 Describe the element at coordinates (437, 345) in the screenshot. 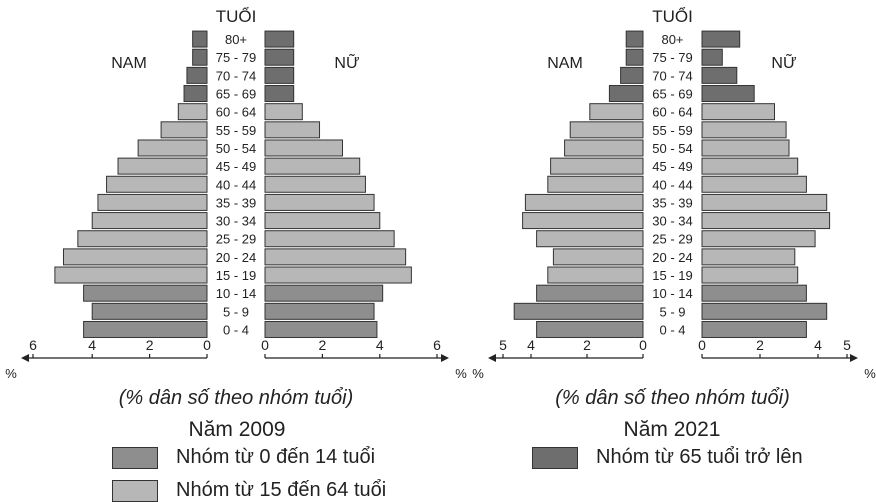

I see `x-tick-label-right: 6` at that location.